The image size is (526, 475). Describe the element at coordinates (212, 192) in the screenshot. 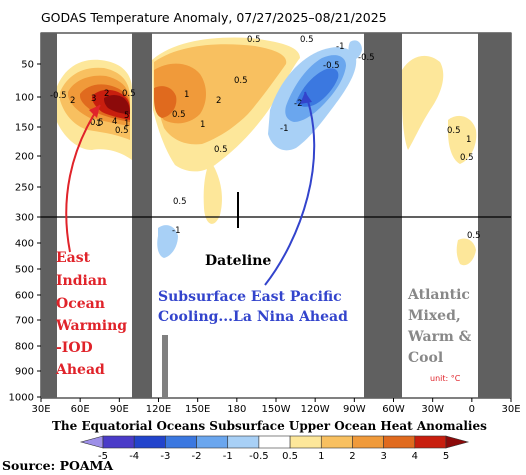

I see `warm-region-pacific-tongue` at that location.